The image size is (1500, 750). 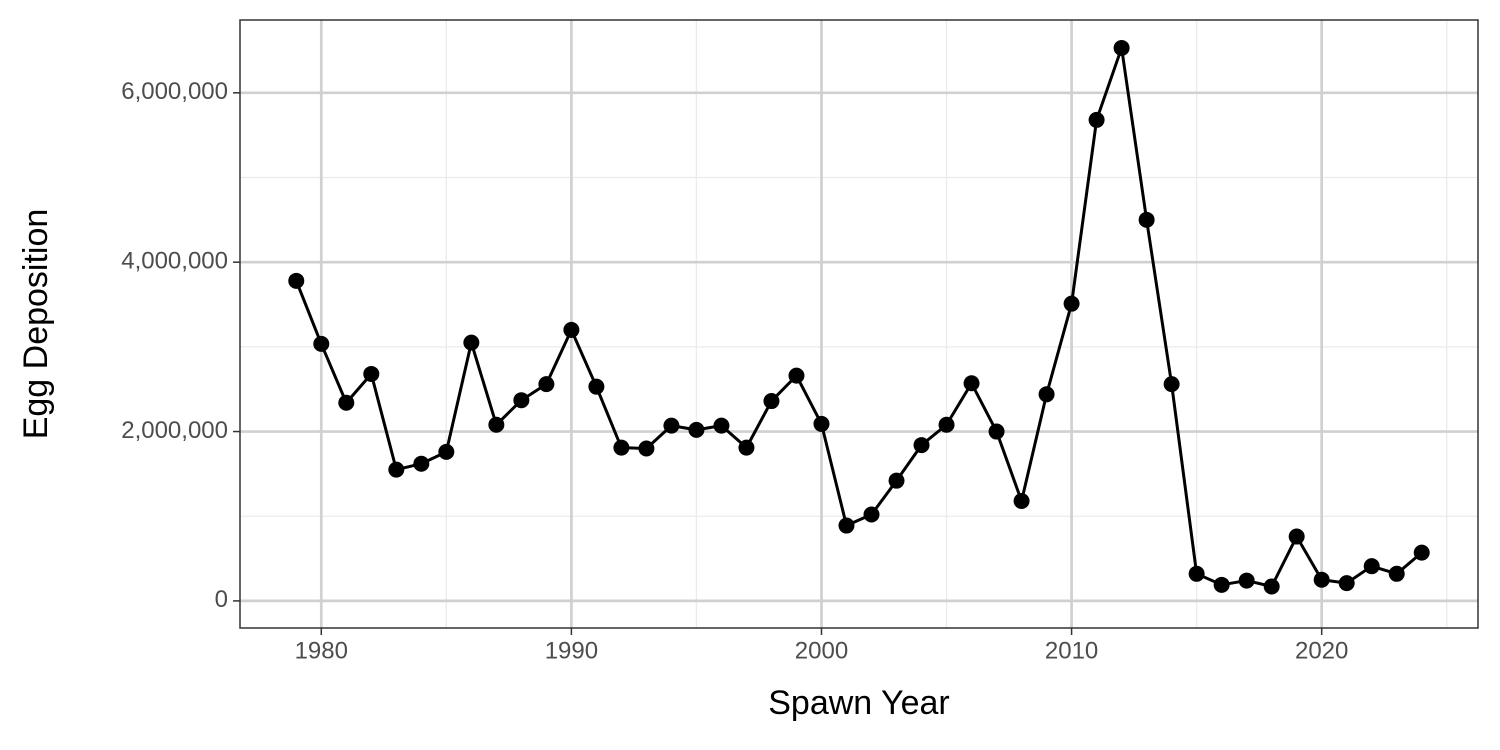 What do you see at coordinates (321, 650) in the screenshot?
I see `x-tick-label: 1980` at bounding box center [321, 650].